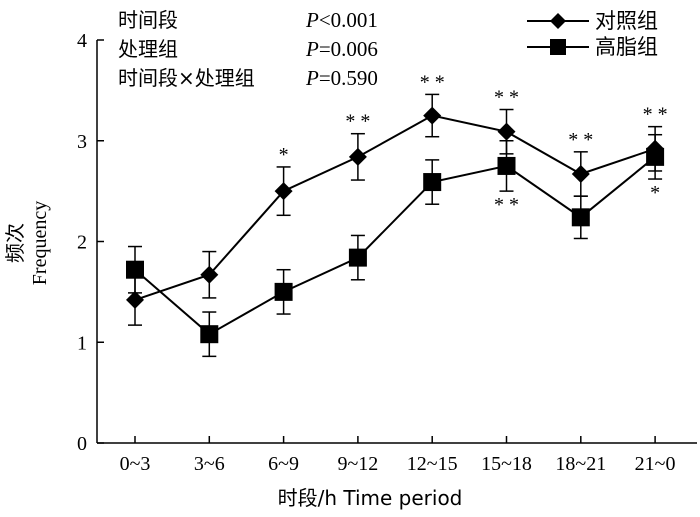 This screenshot has width=700, height=517. Describe the element at coordinates (82, 444) in the screenshot. I see `y-tick-label: 0` at that location.